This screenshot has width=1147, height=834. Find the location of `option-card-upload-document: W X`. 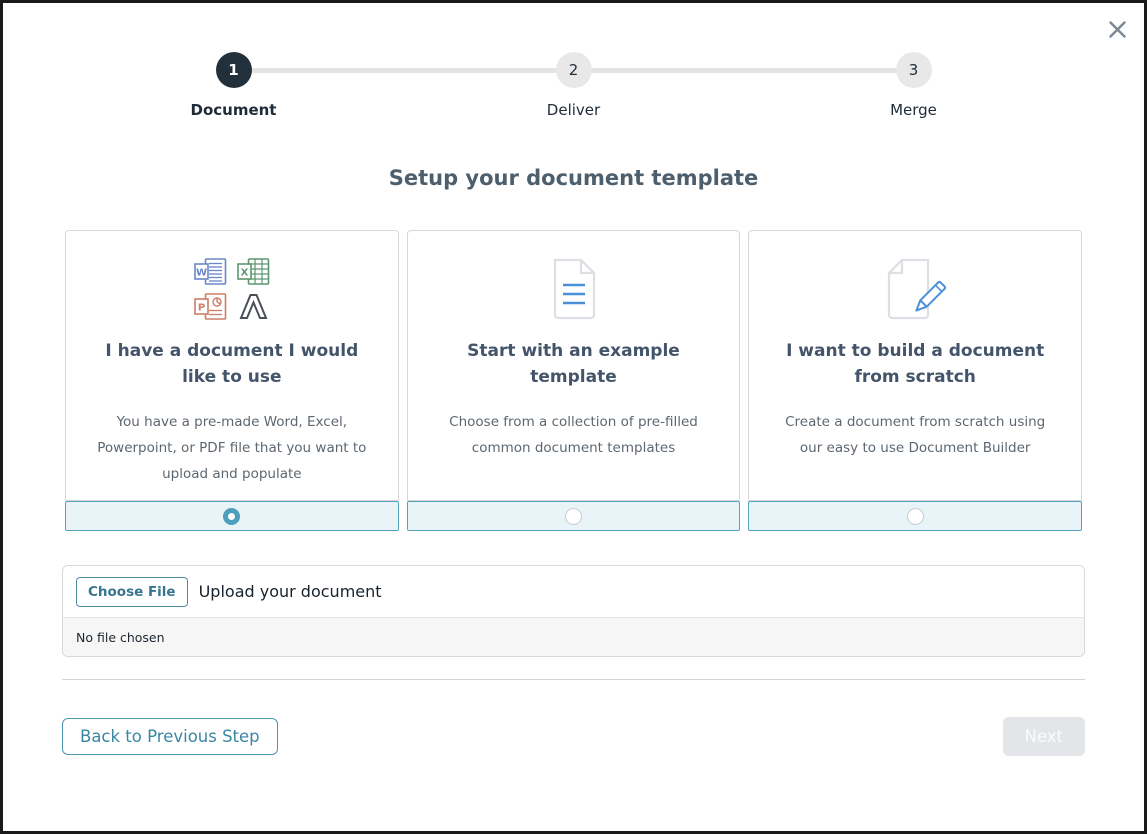

option-card-upload-document: W X is located at coordinates (232, 380).